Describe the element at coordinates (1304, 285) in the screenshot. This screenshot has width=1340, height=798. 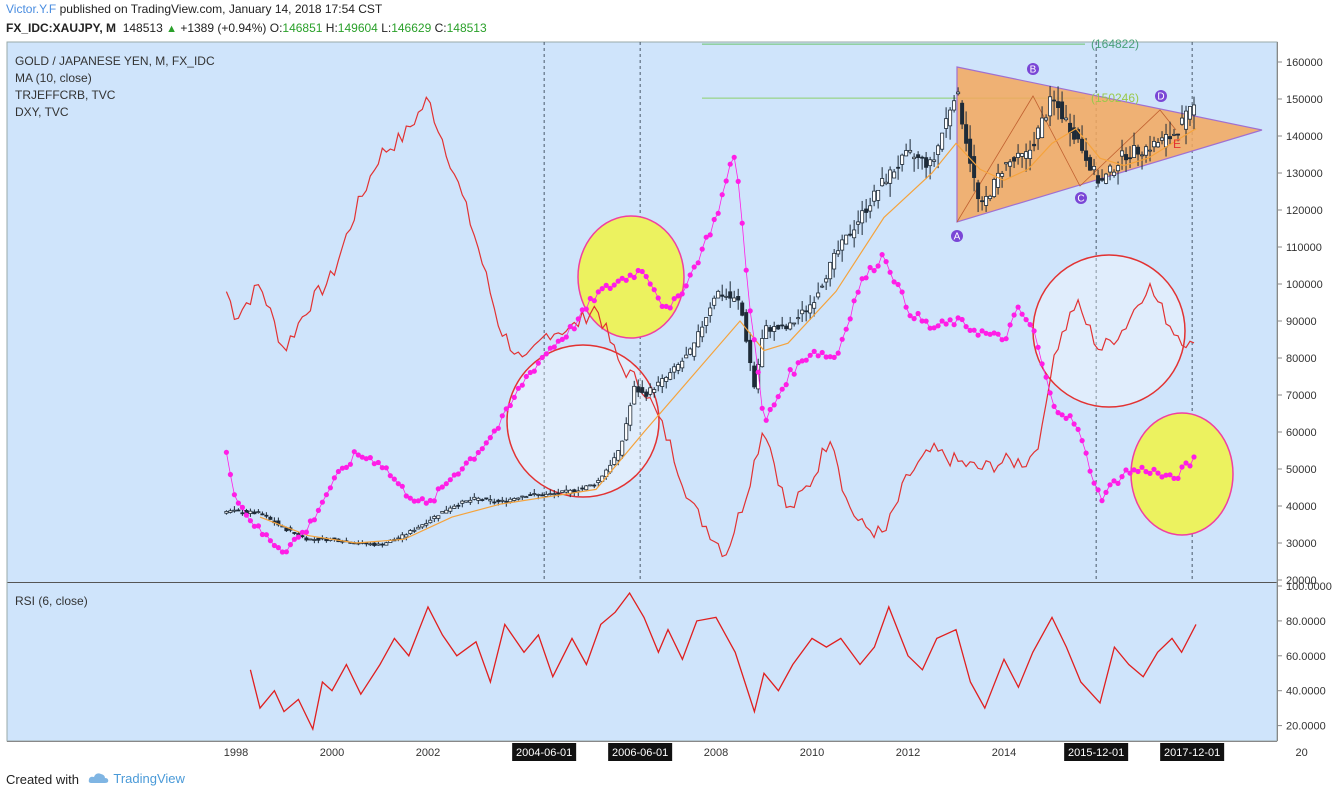
I see `price-tick-label: 100000` at that location.